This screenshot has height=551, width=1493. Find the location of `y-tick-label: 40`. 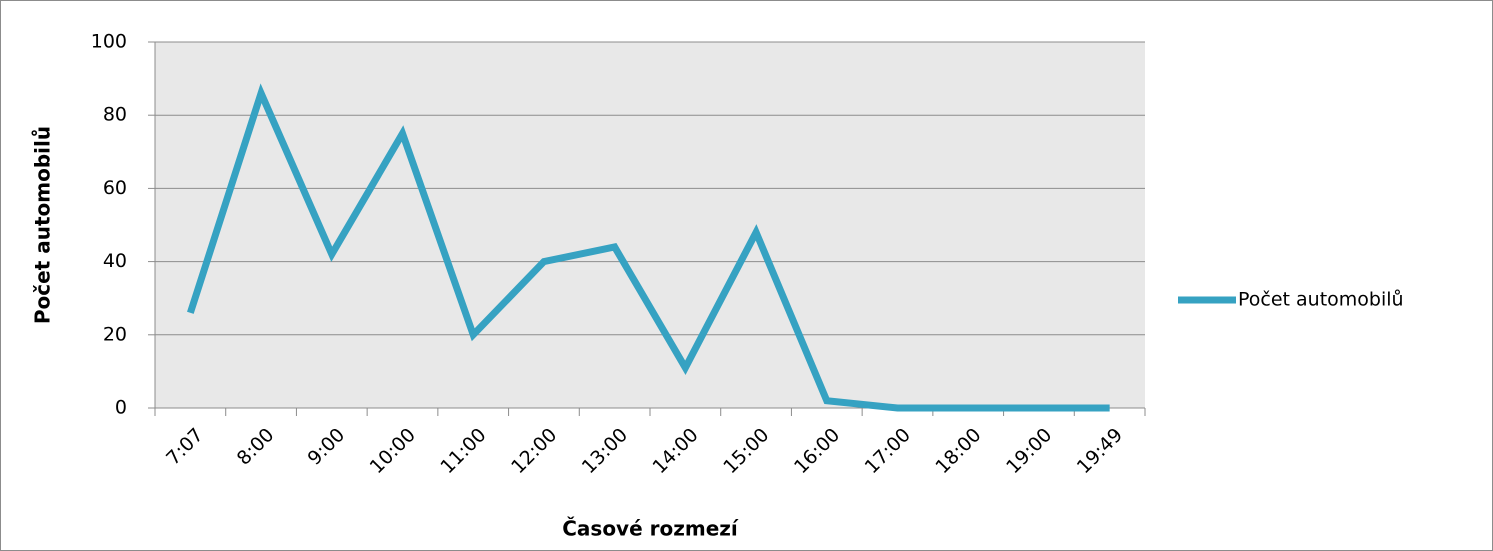

y-tick-label: 40 is located at coordinates (115, 261).